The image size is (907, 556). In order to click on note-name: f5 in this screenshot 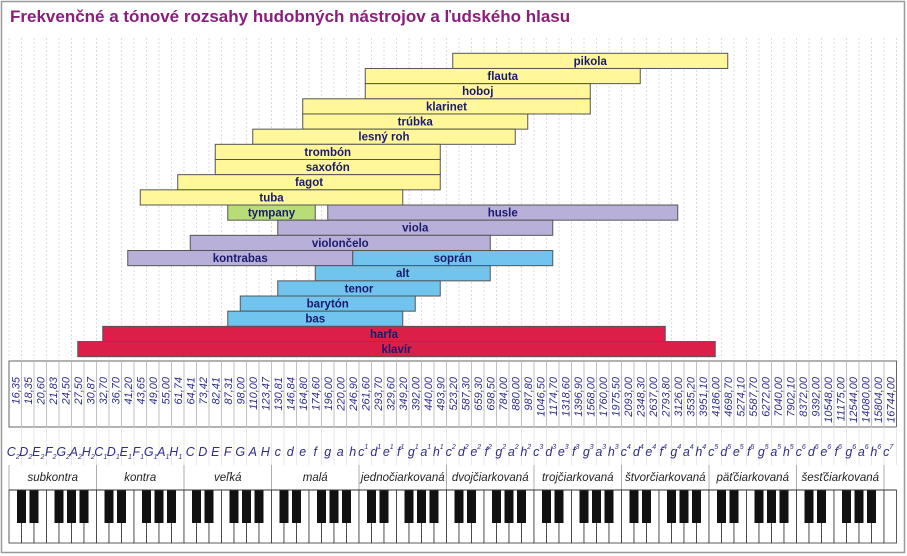, I will do `click(750, 451)`.